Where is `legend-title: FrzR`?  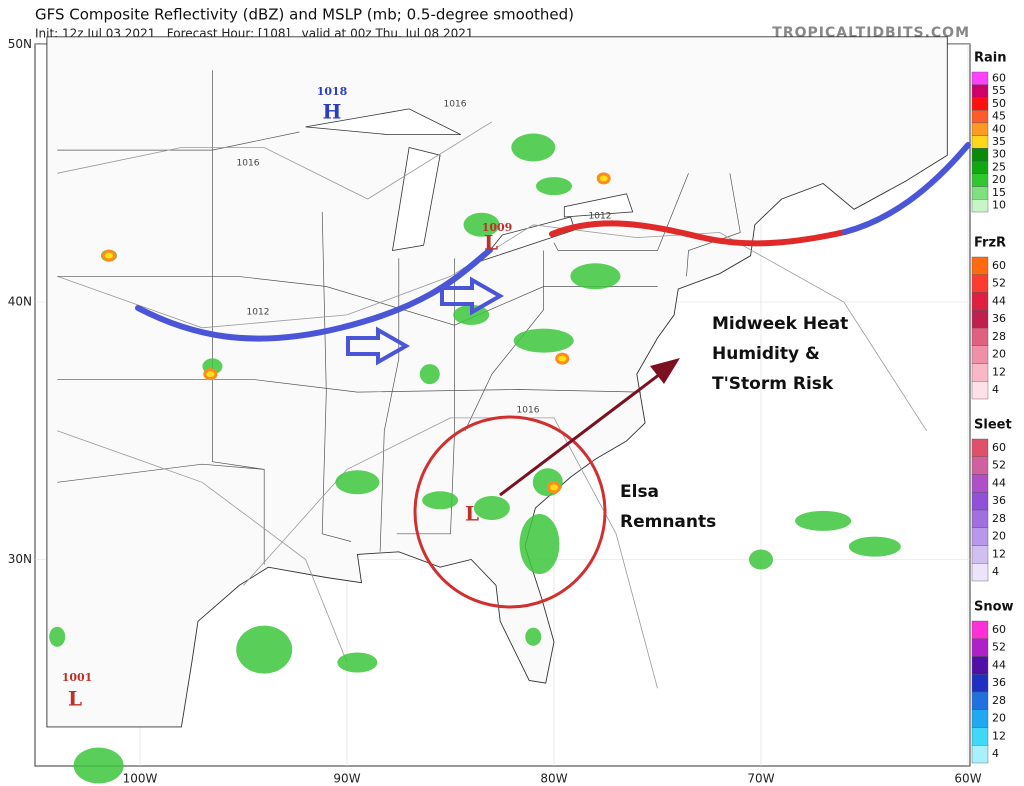
legend-title: FrzR is located at coordinates (990, 243).